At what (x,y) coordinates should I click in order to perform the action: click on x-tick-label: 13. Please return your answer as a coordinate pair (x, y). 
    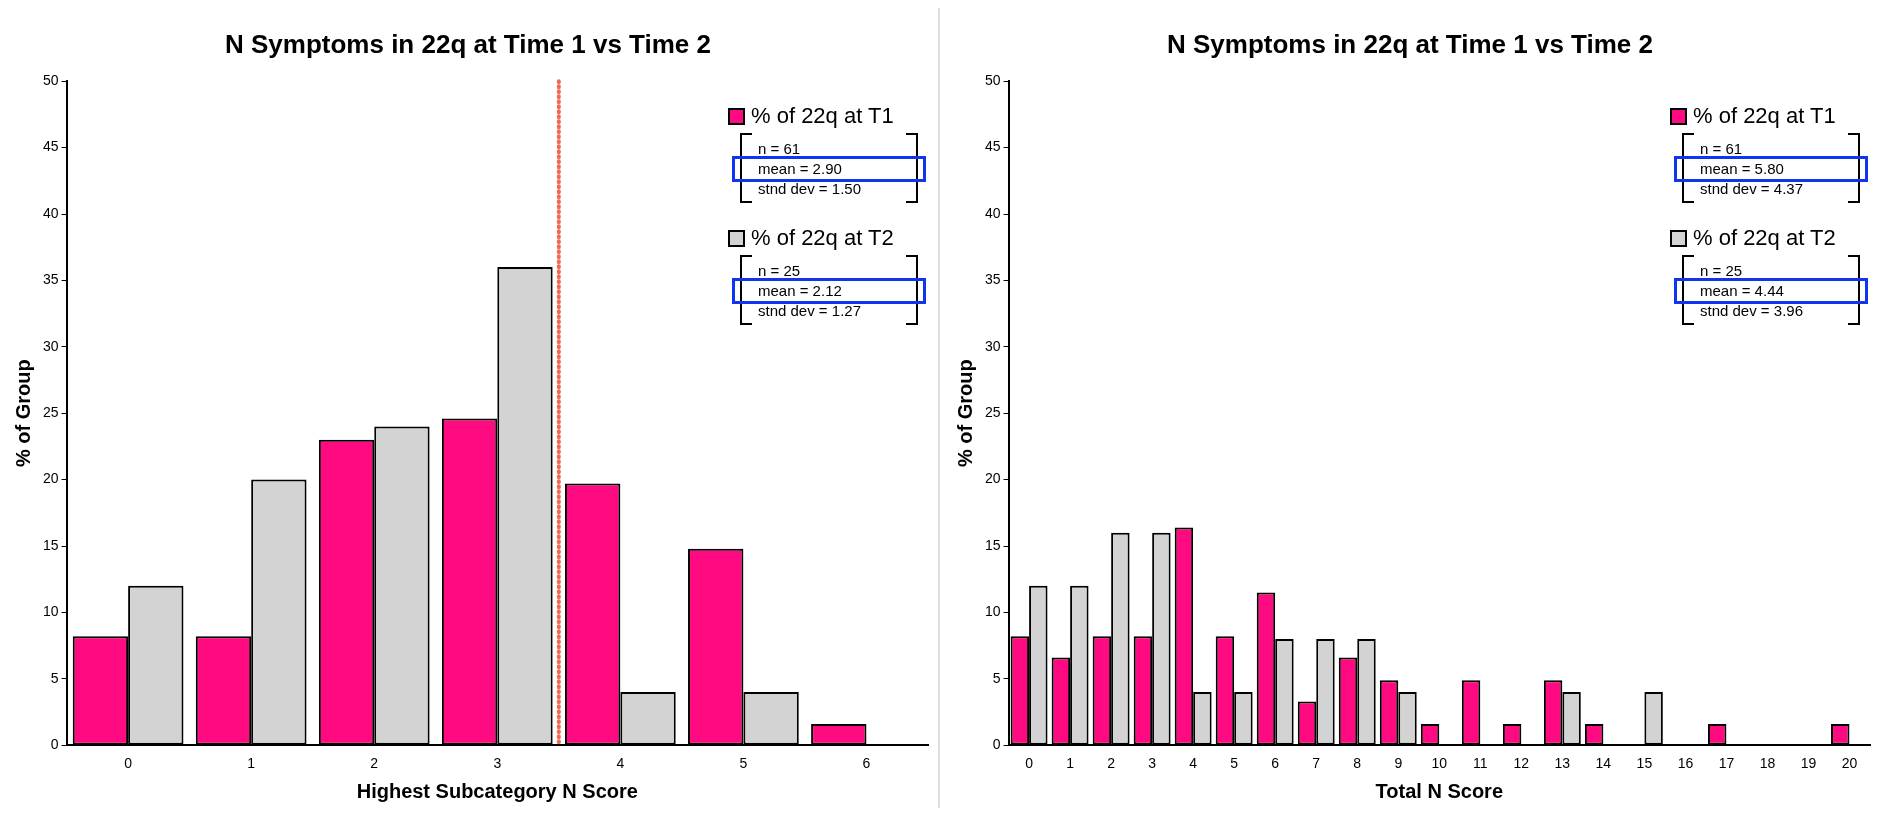
    Looking at the image, I should click on (1562, 763).